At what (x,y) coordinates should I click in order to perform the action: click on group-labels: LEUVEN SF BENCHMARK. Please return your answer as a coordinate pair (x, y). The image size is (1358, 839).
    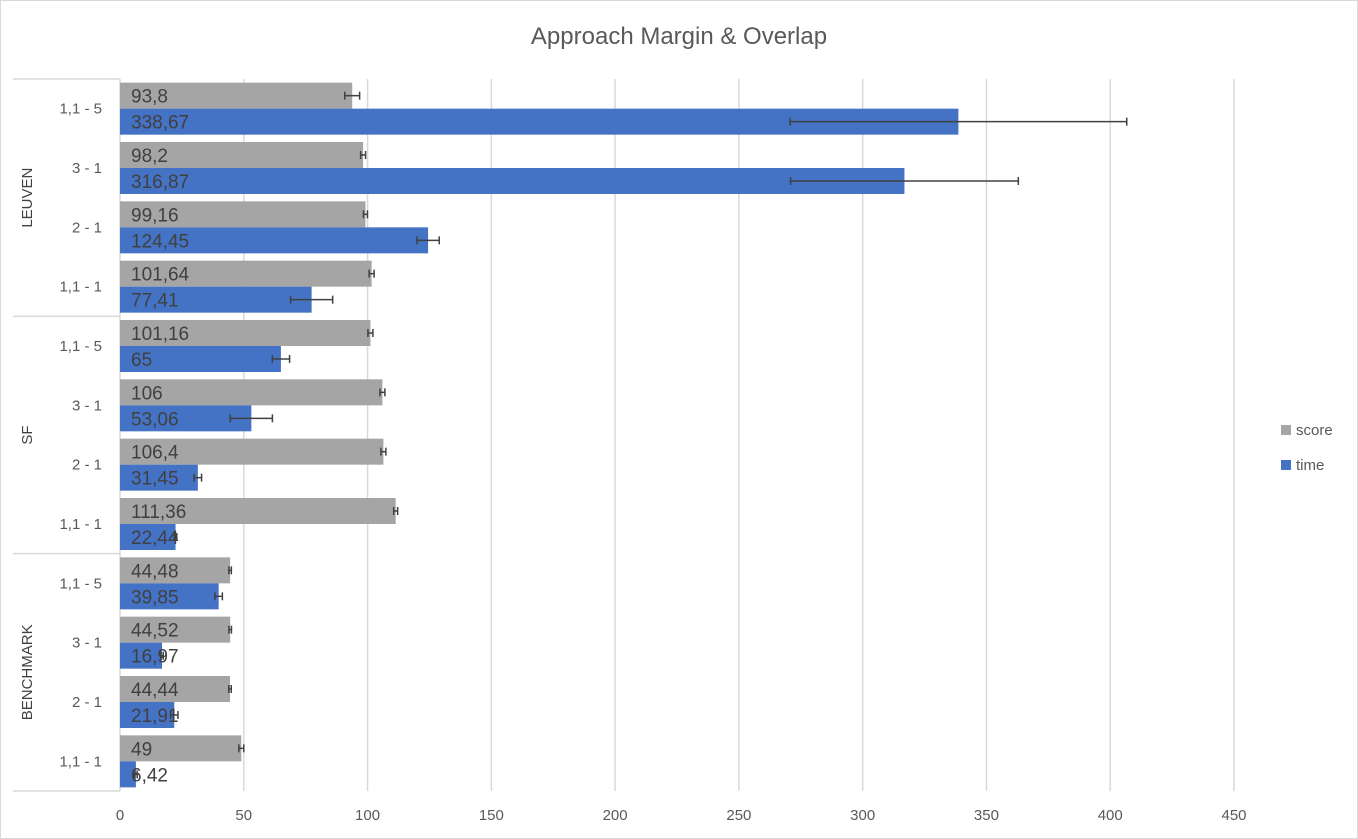
    Looking at the image, I should click on (27, 444).